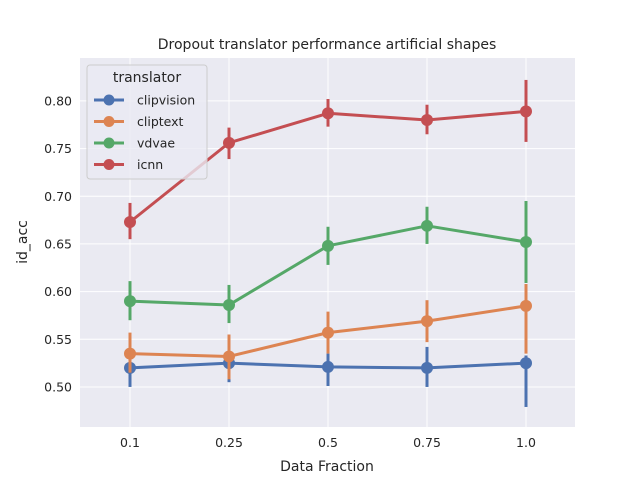 The width and height of the screenshot is (640, 480). What do you see at coordinates (150, 164) in the screenshot?
I see `legend-label: icnn` at bounding box center [150, 164].